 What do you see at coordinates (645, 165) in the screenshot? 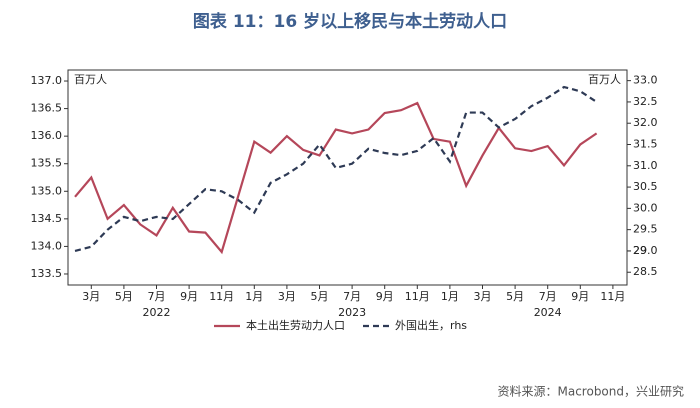
I see `y2-tick-label: 31.0` at bounding box center [645, 165].